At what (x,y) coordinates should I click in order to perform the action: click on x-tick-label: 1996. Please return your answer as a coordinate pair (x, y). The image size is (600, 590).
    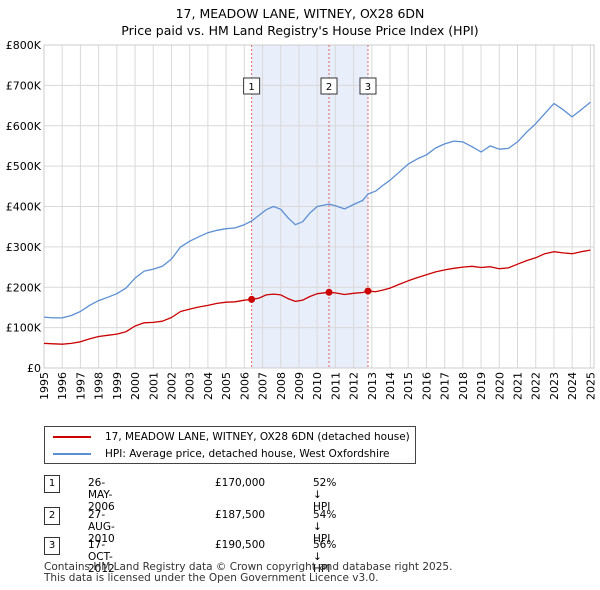
    Looking at the image, I should click on (62, 386).